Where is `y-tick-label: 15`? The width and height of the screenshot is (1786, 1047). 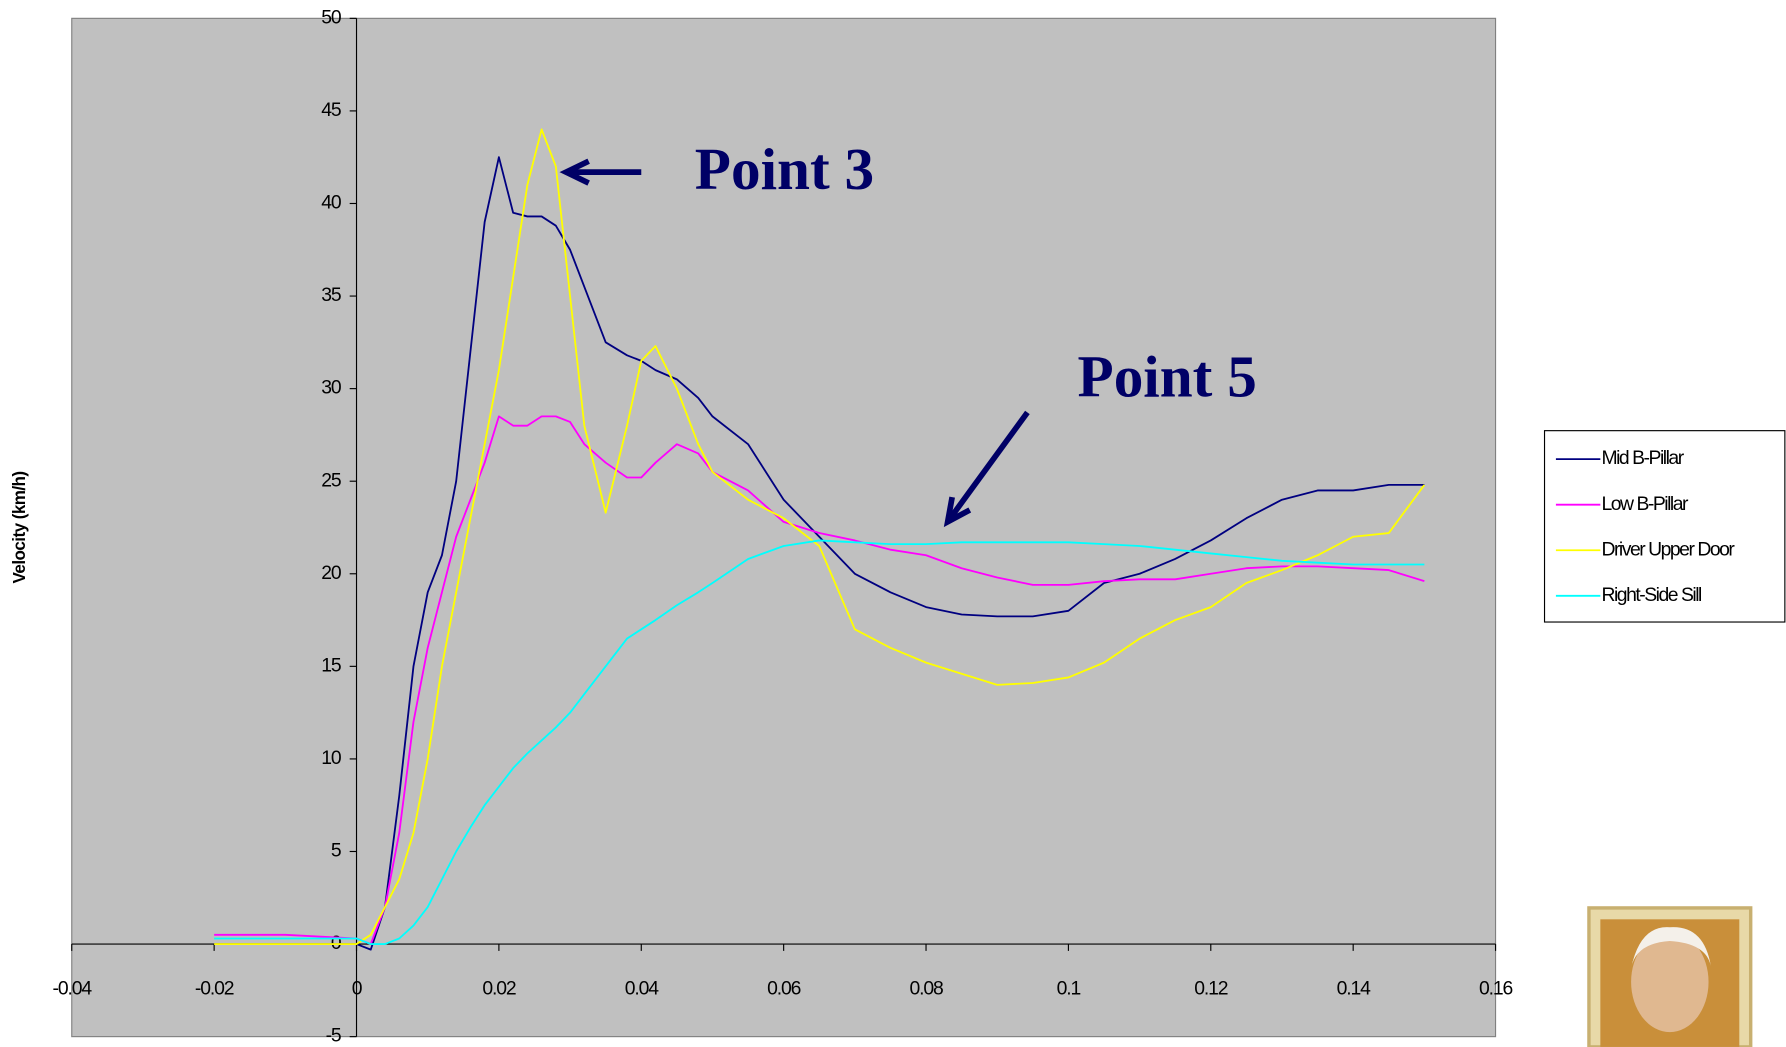
y-tick-label: 15 is located at coordinates (331, 665).